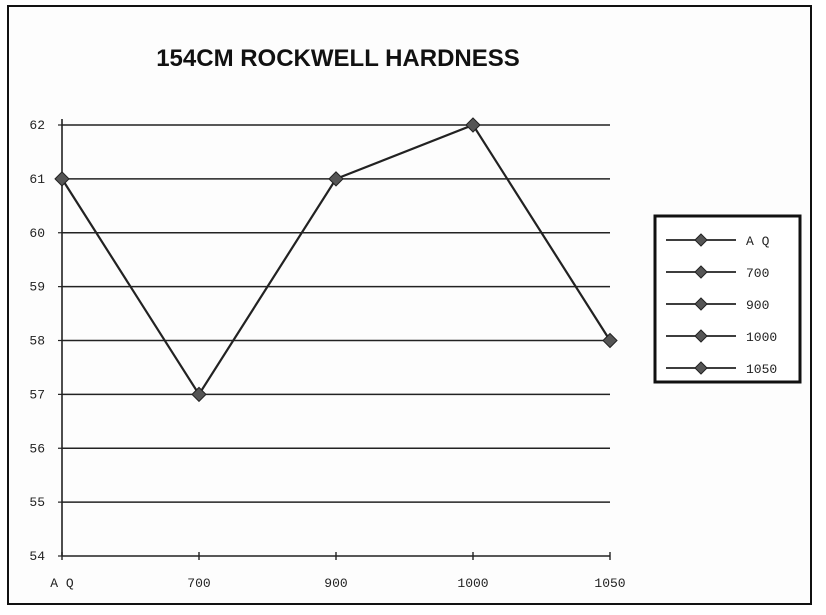 The image size is (826, 615). Describe the element at coordinates (37, 394) in the screenshot. I see `y-tick-label: 57` at that location.